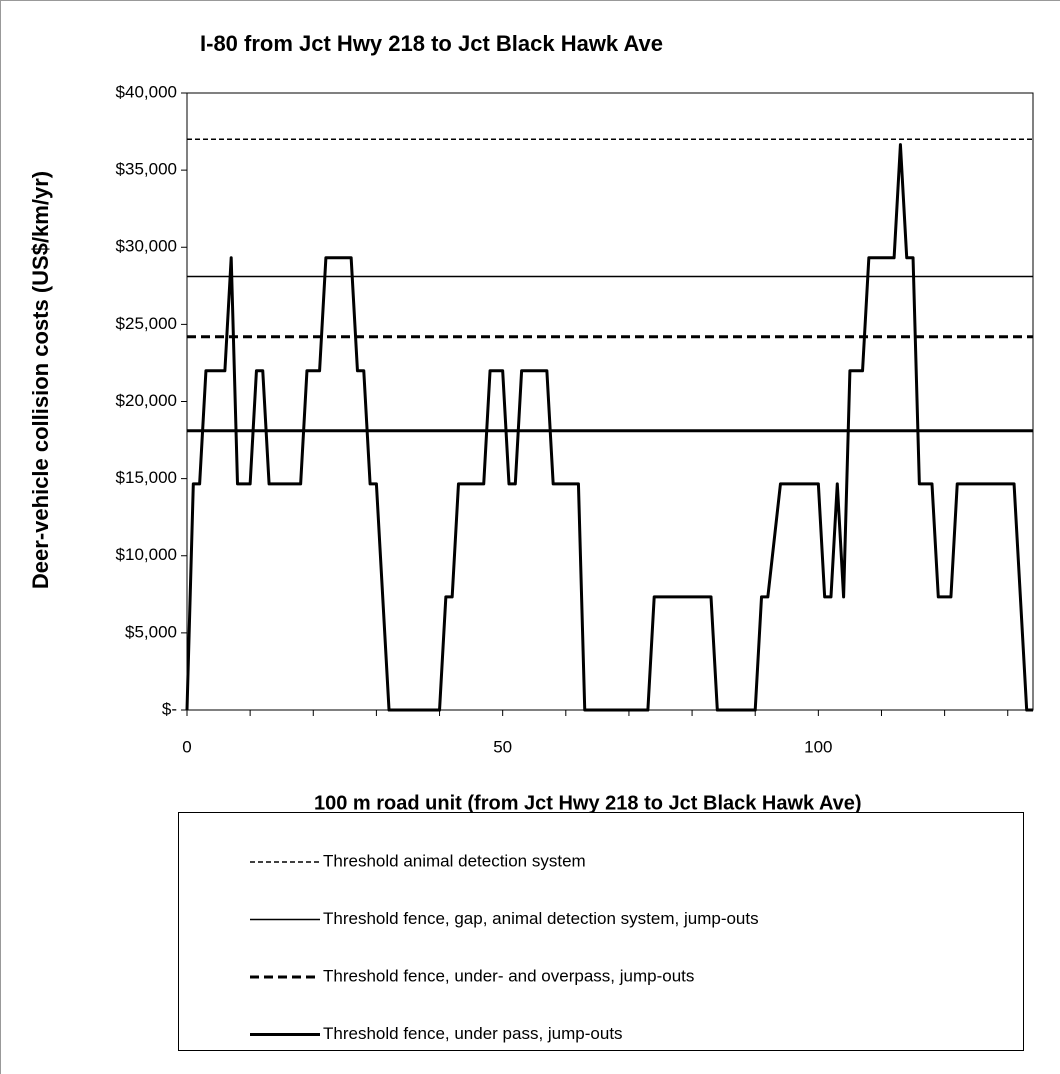  Describe the element at coordinates (146, 323) in the screenshot. I see `y-tick-label: $25,000` at that location.